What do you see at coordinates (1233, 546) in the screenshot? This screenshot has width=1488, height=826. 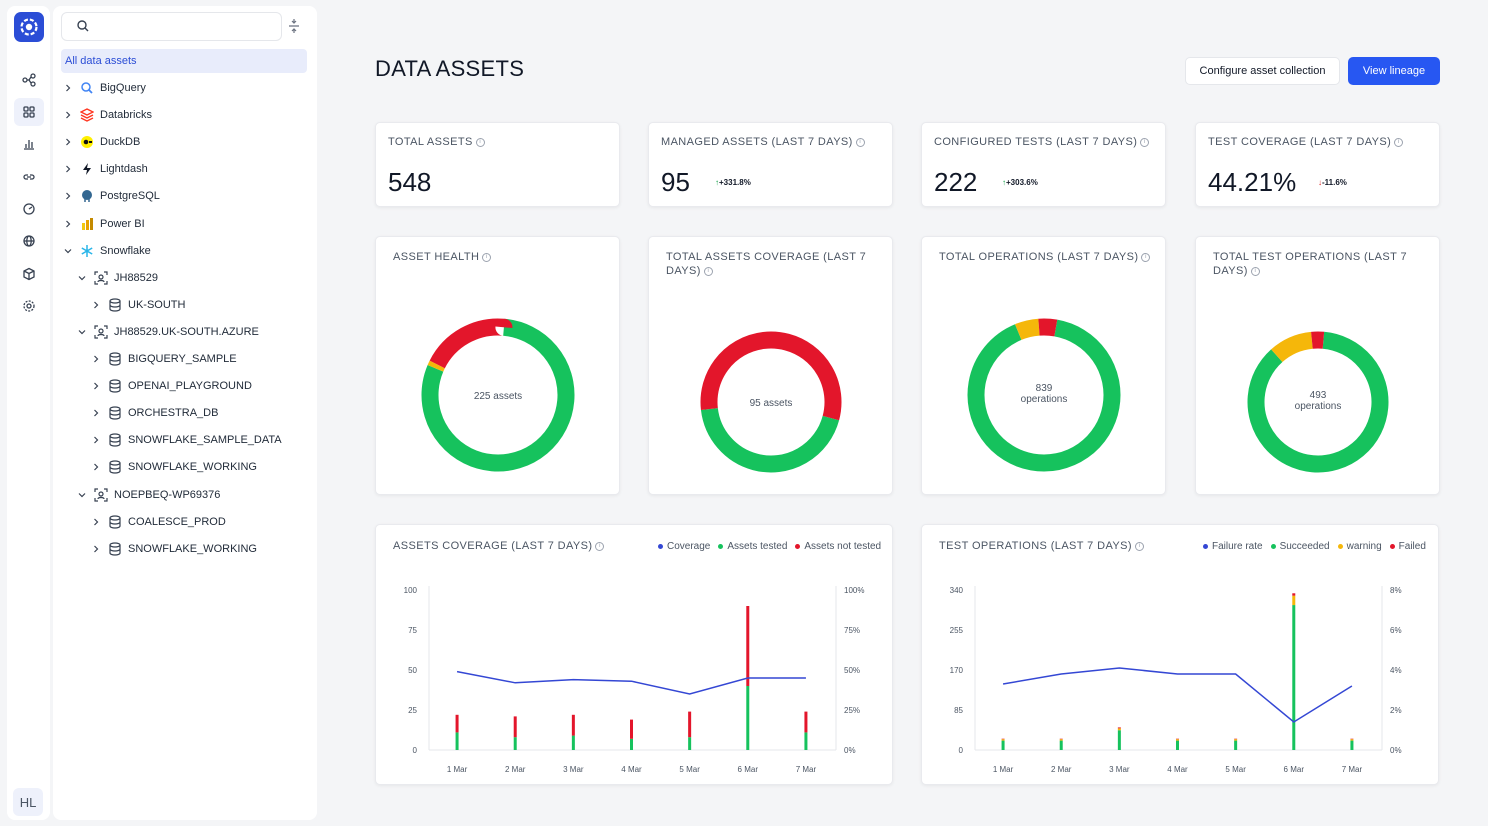 I see `legend-item: Failure rate` at bounding box center [1233, 546].